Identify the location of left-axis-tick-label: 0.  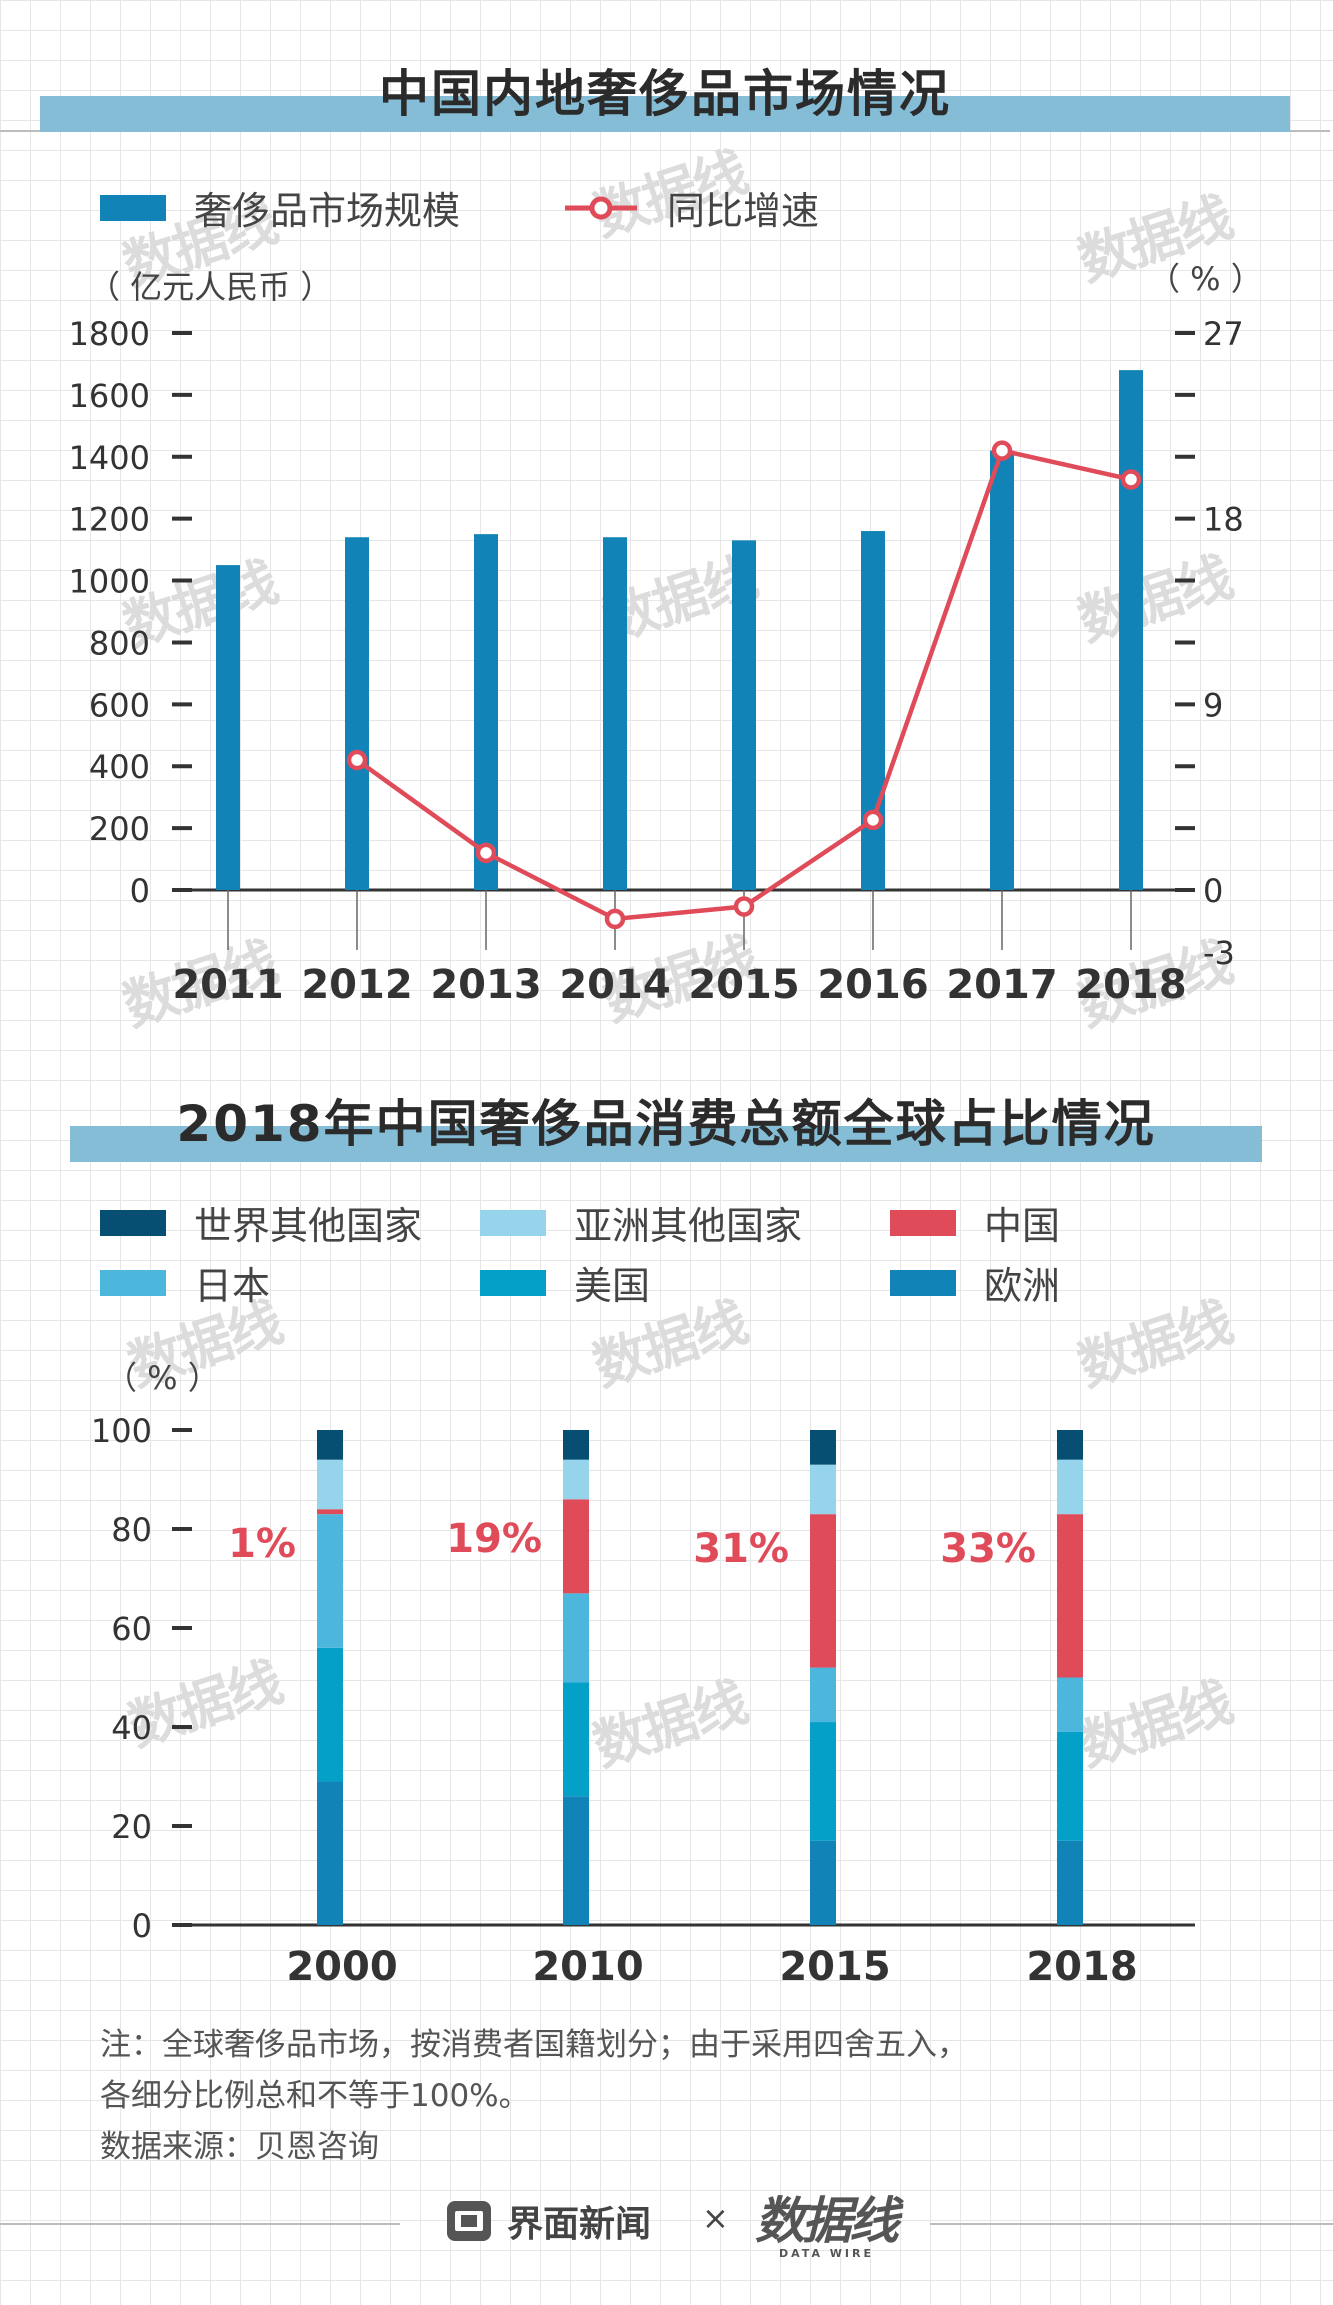
(140, 891).